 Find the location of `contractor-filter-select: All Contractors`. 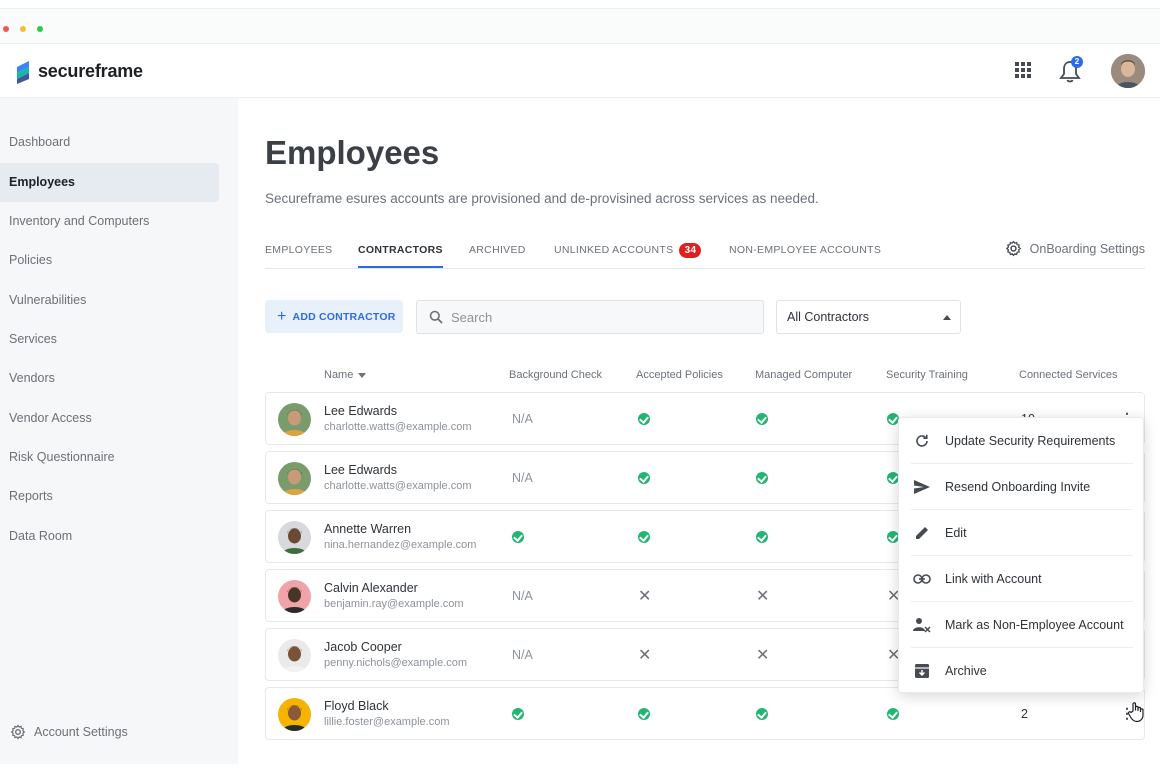

contractor-filter-select: All Contractors is located at coordinates (868, 317).